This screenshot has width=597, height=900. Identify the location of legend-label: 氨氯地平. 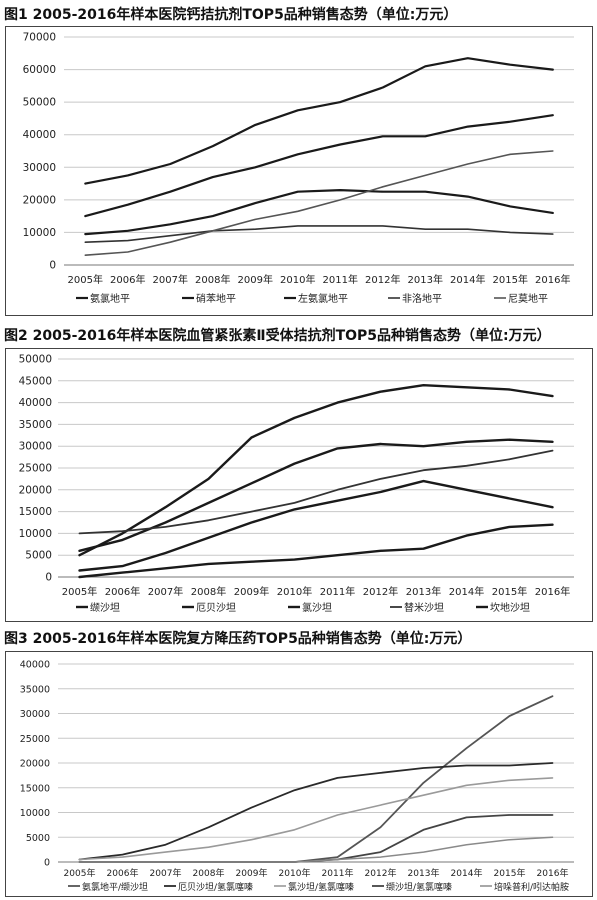
(110, 298).